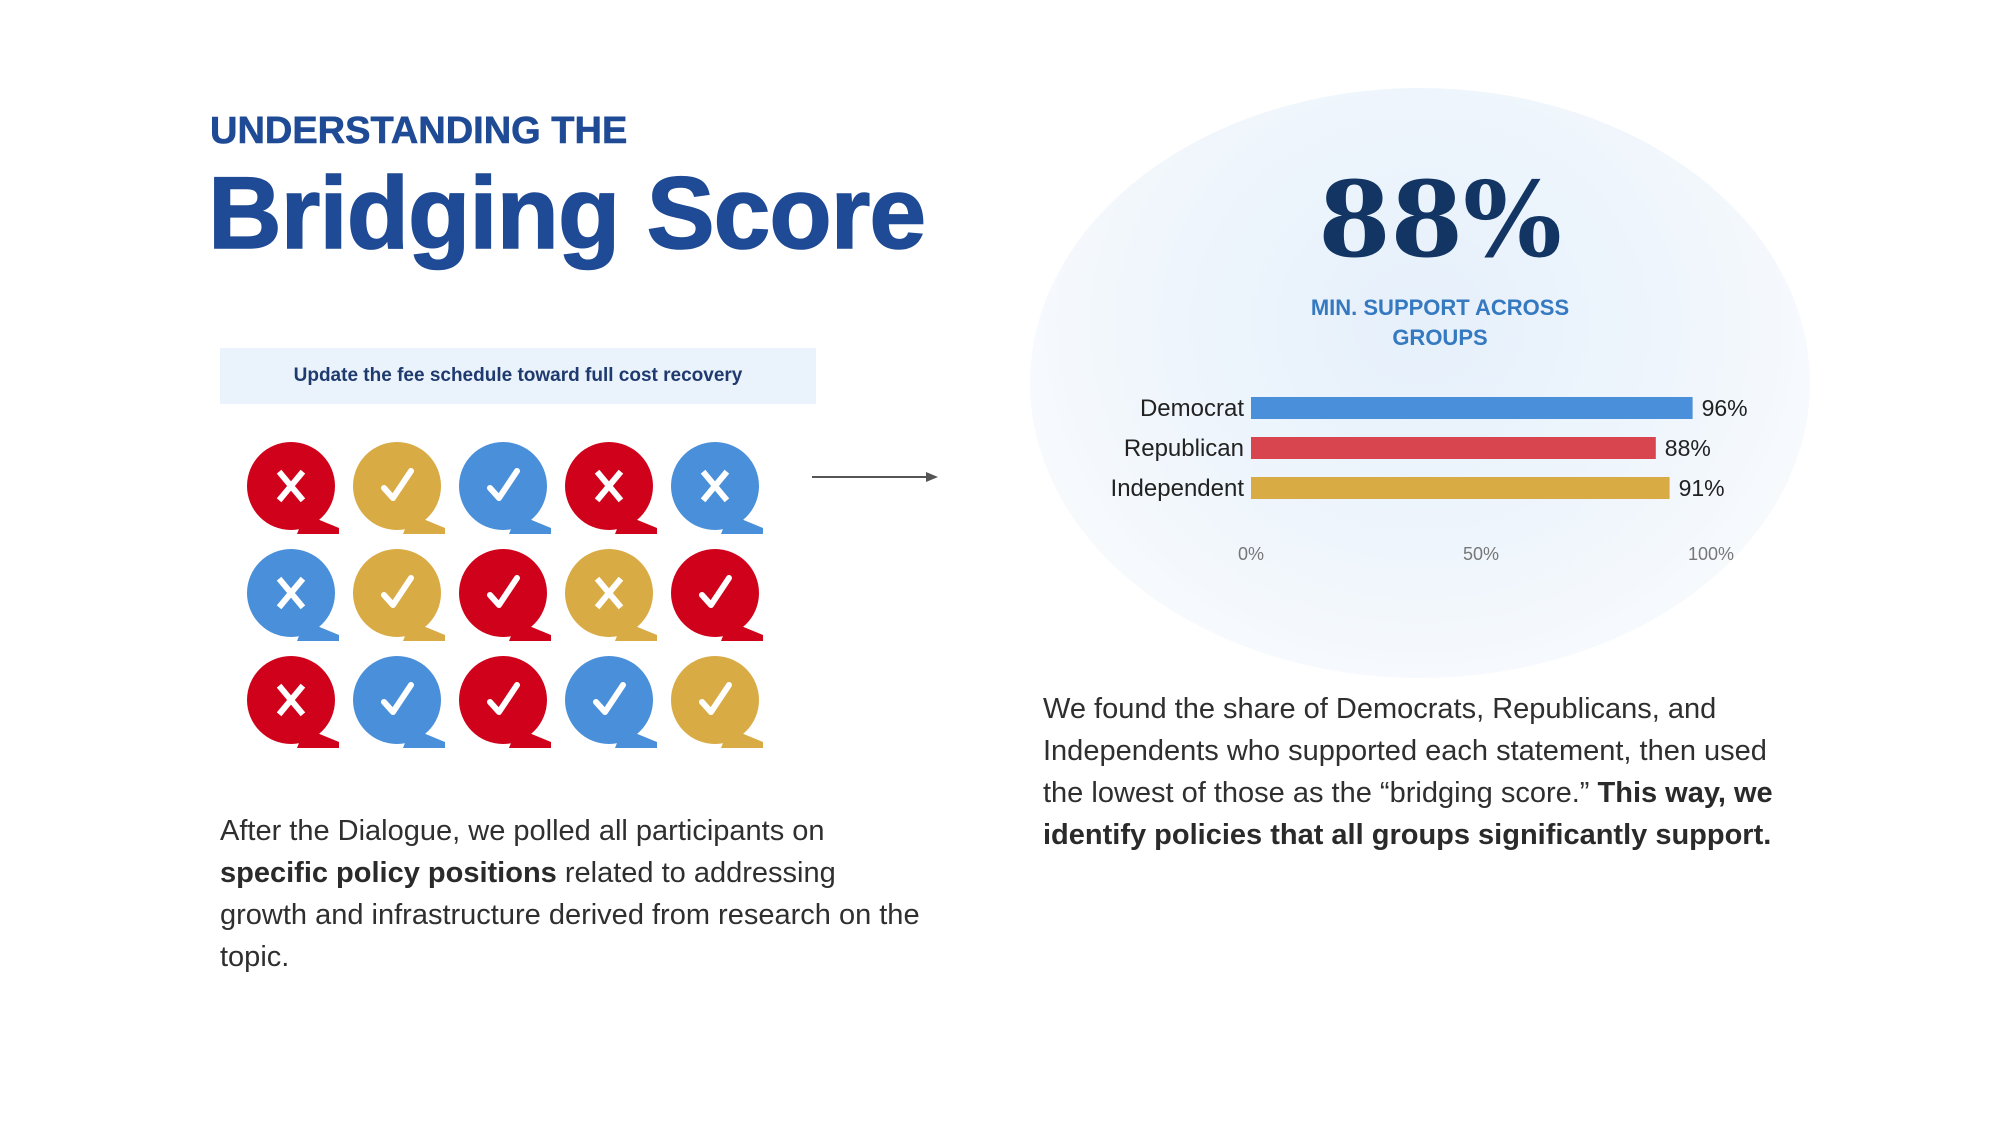  What do you see at coordinates (567, 213) in the screenshot?
I see `page-title: Bridging Score` at bounding box center [567, 213].